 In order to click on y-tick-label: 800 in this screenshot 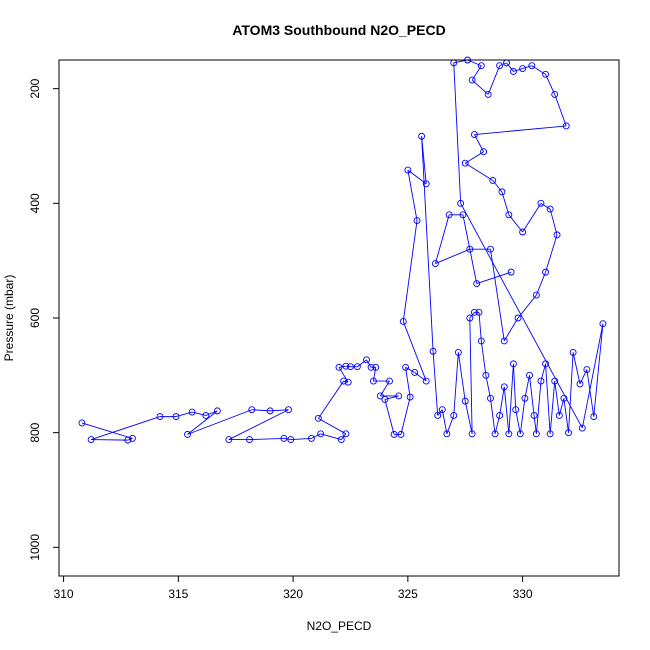, I will do `click(35, 432)`.